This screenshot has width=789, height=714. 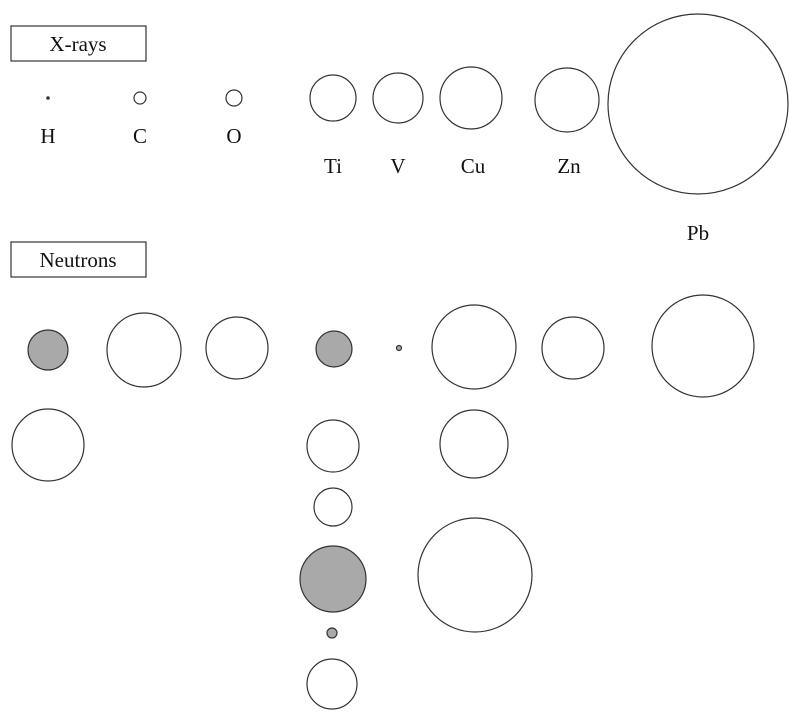 I want to click on neutrons-header: Neutrons, so click(x=78, y=259).